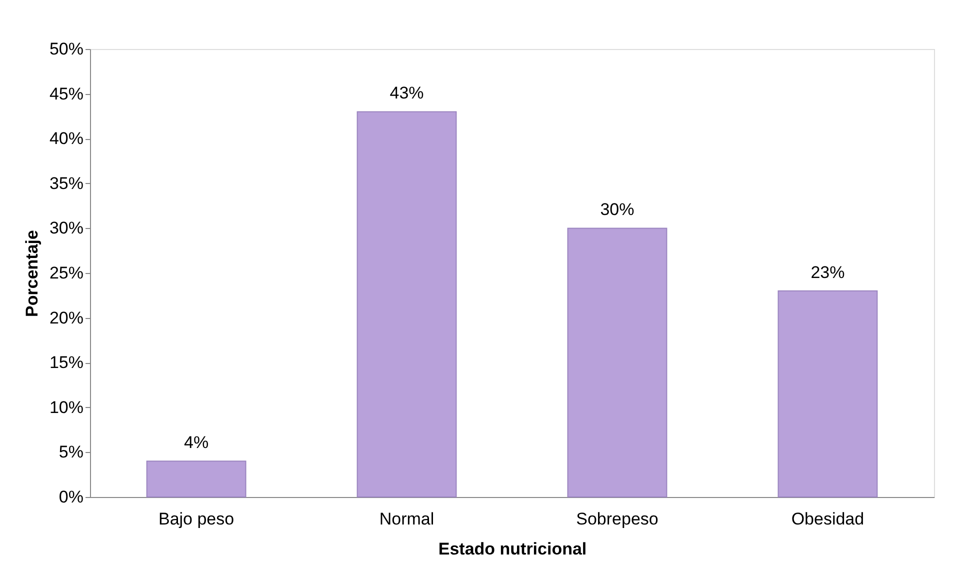 The image size is (956, 579). What do you see at coordinates (66, 318) in the screenshot?
I see `y-tick-label: 20%` at bounding box center [66, 318].